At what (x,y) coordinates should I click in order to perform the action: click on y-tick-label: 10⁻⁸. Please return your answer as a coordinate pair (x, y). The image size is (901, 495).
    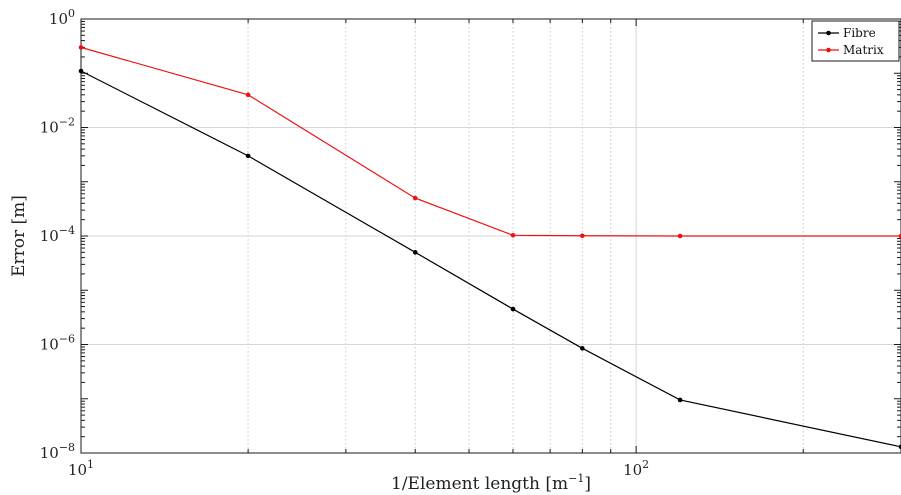
    Looking at the image, I should click on (57, 451).